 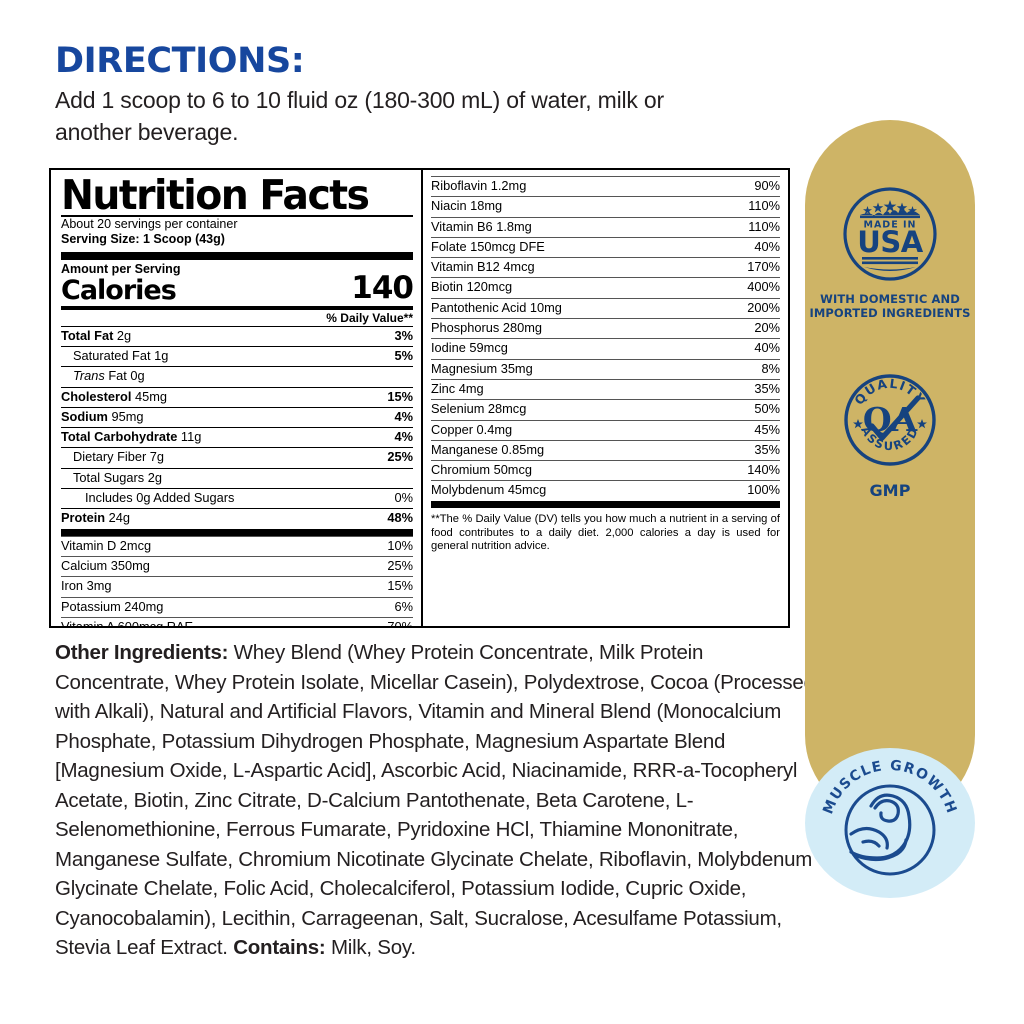 I want to click on serving-size: Serving Size: 1 Scoop (43g), so click(x=143, y=239).